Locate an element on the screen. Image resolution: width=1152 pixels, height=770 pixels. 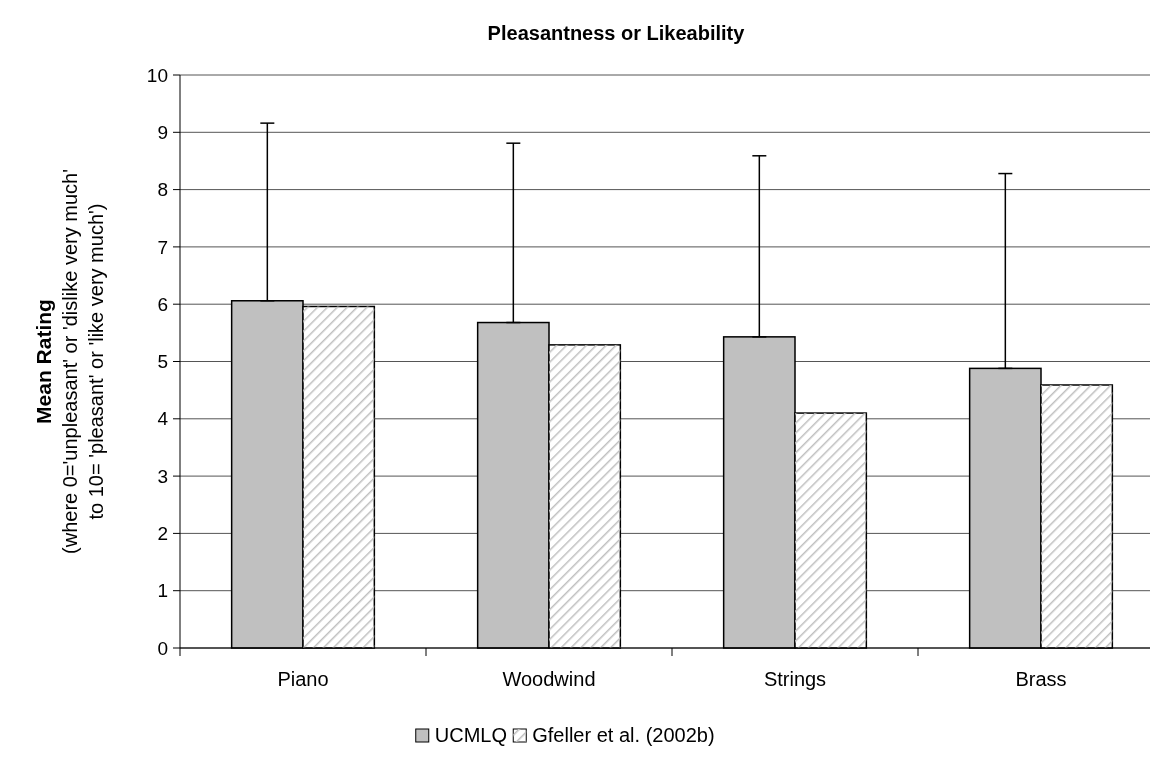
x-tick-label: Piano is located at coordinates (303, 679).